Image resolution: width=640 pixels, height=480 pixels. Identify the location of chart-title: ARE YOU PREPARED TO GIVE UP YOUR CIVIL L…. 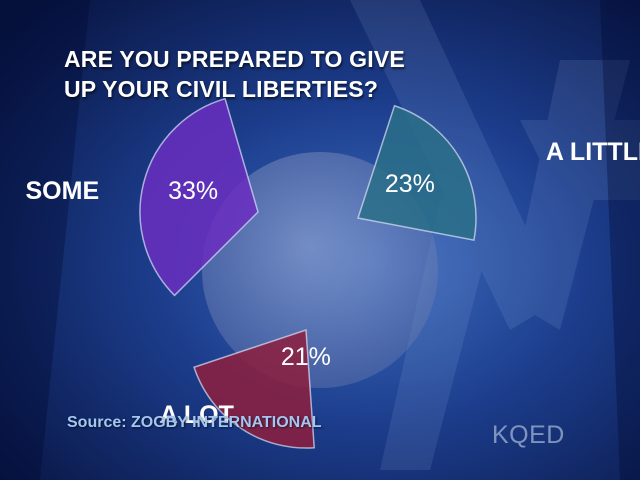
(234, 74).